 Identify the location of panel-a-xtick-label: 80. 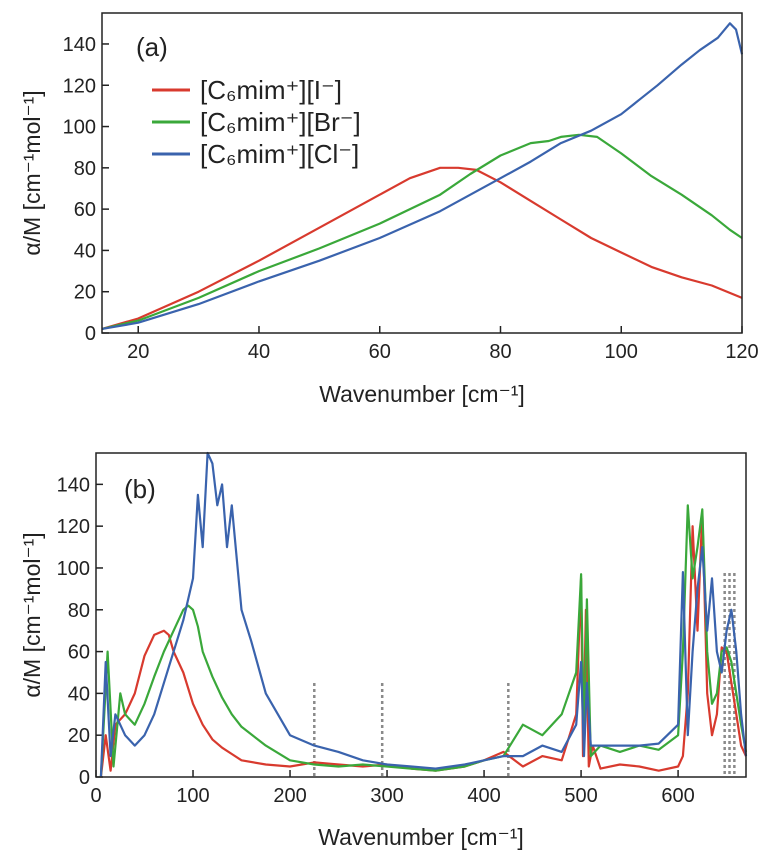
(500, 352).